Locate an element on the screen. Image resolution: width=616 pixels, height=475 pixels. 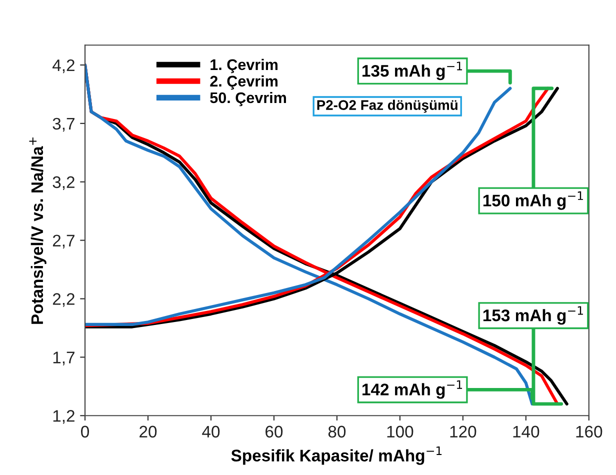
y-tick-label: 3,7 is located at coordinates (63, 125).